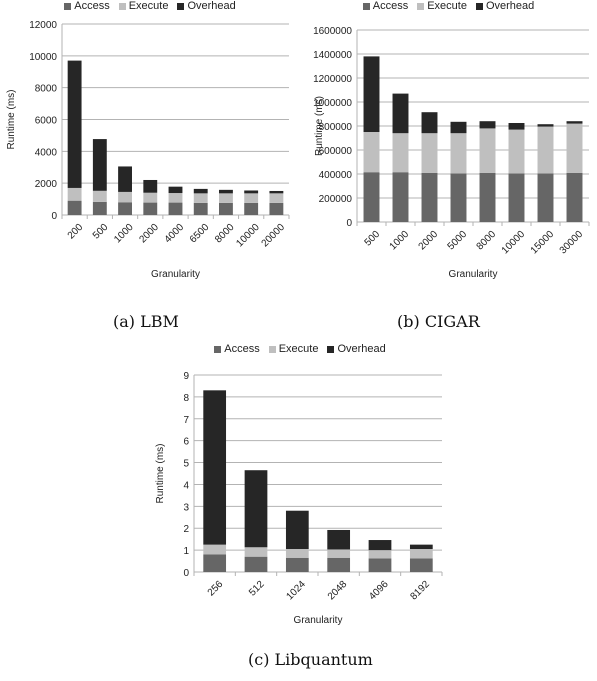  Describe the element at coordinates (101, 232) in the screenshot. I see `x-tick-label: 500` at that location.